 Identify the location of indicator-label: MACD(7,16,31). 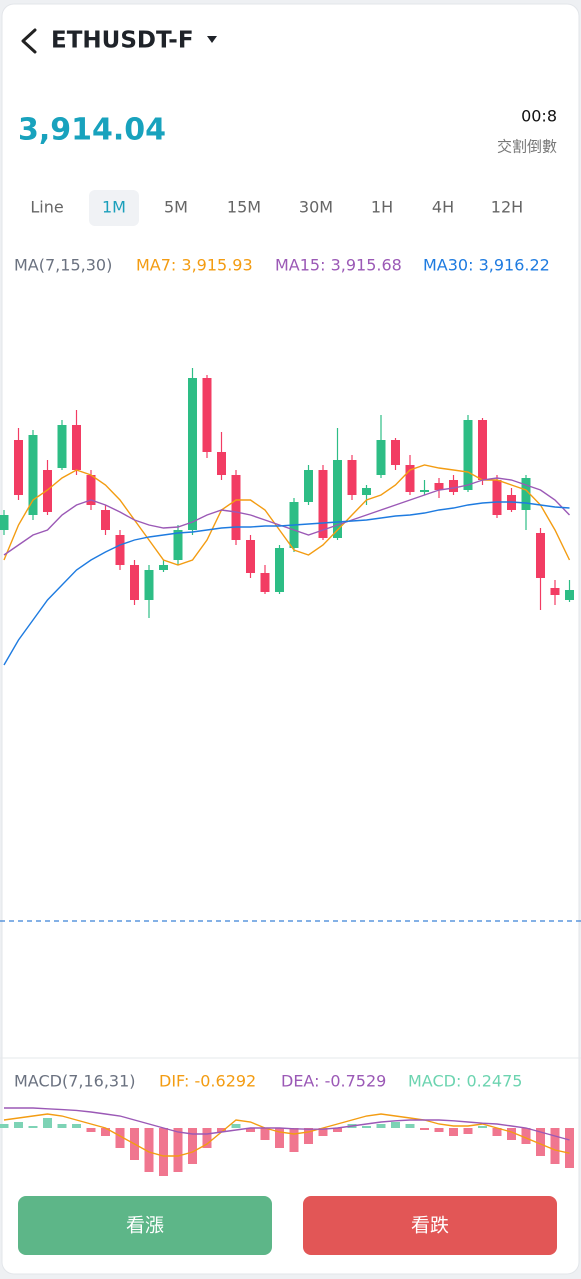
(75, 1081).